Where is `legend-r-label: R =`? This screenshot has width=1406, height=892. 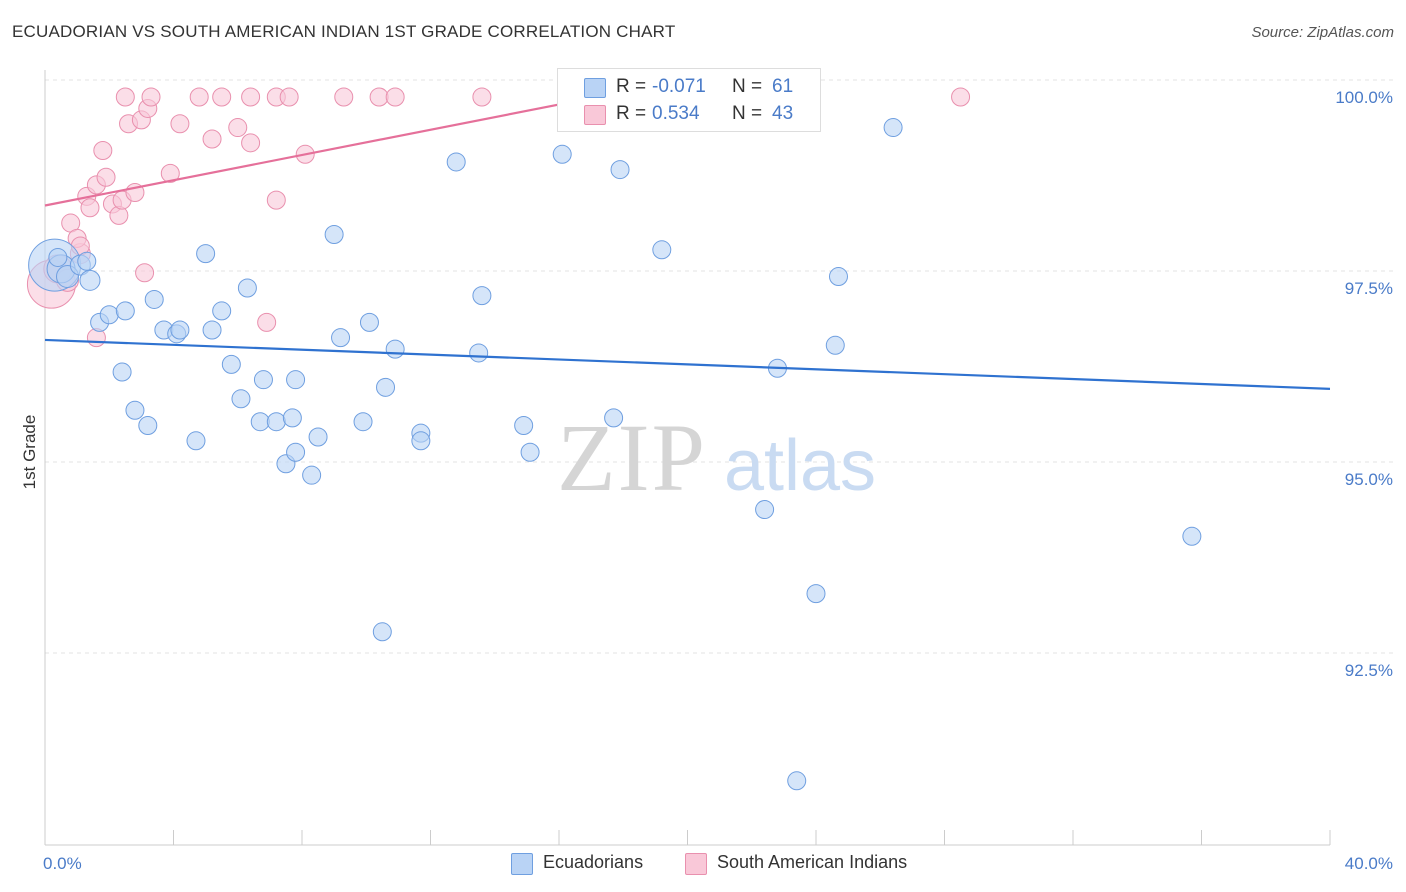 legend-r-label: R = is located at coordinates (631, 113).